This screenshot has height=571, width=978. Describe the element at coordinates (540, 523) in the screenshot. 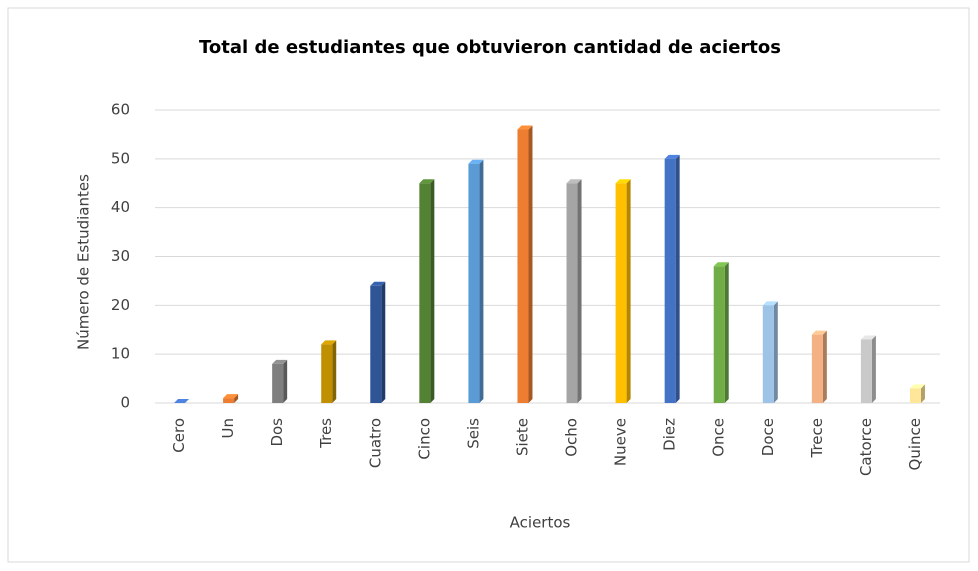

I see `x-axis-title: Aciertos` at that location.